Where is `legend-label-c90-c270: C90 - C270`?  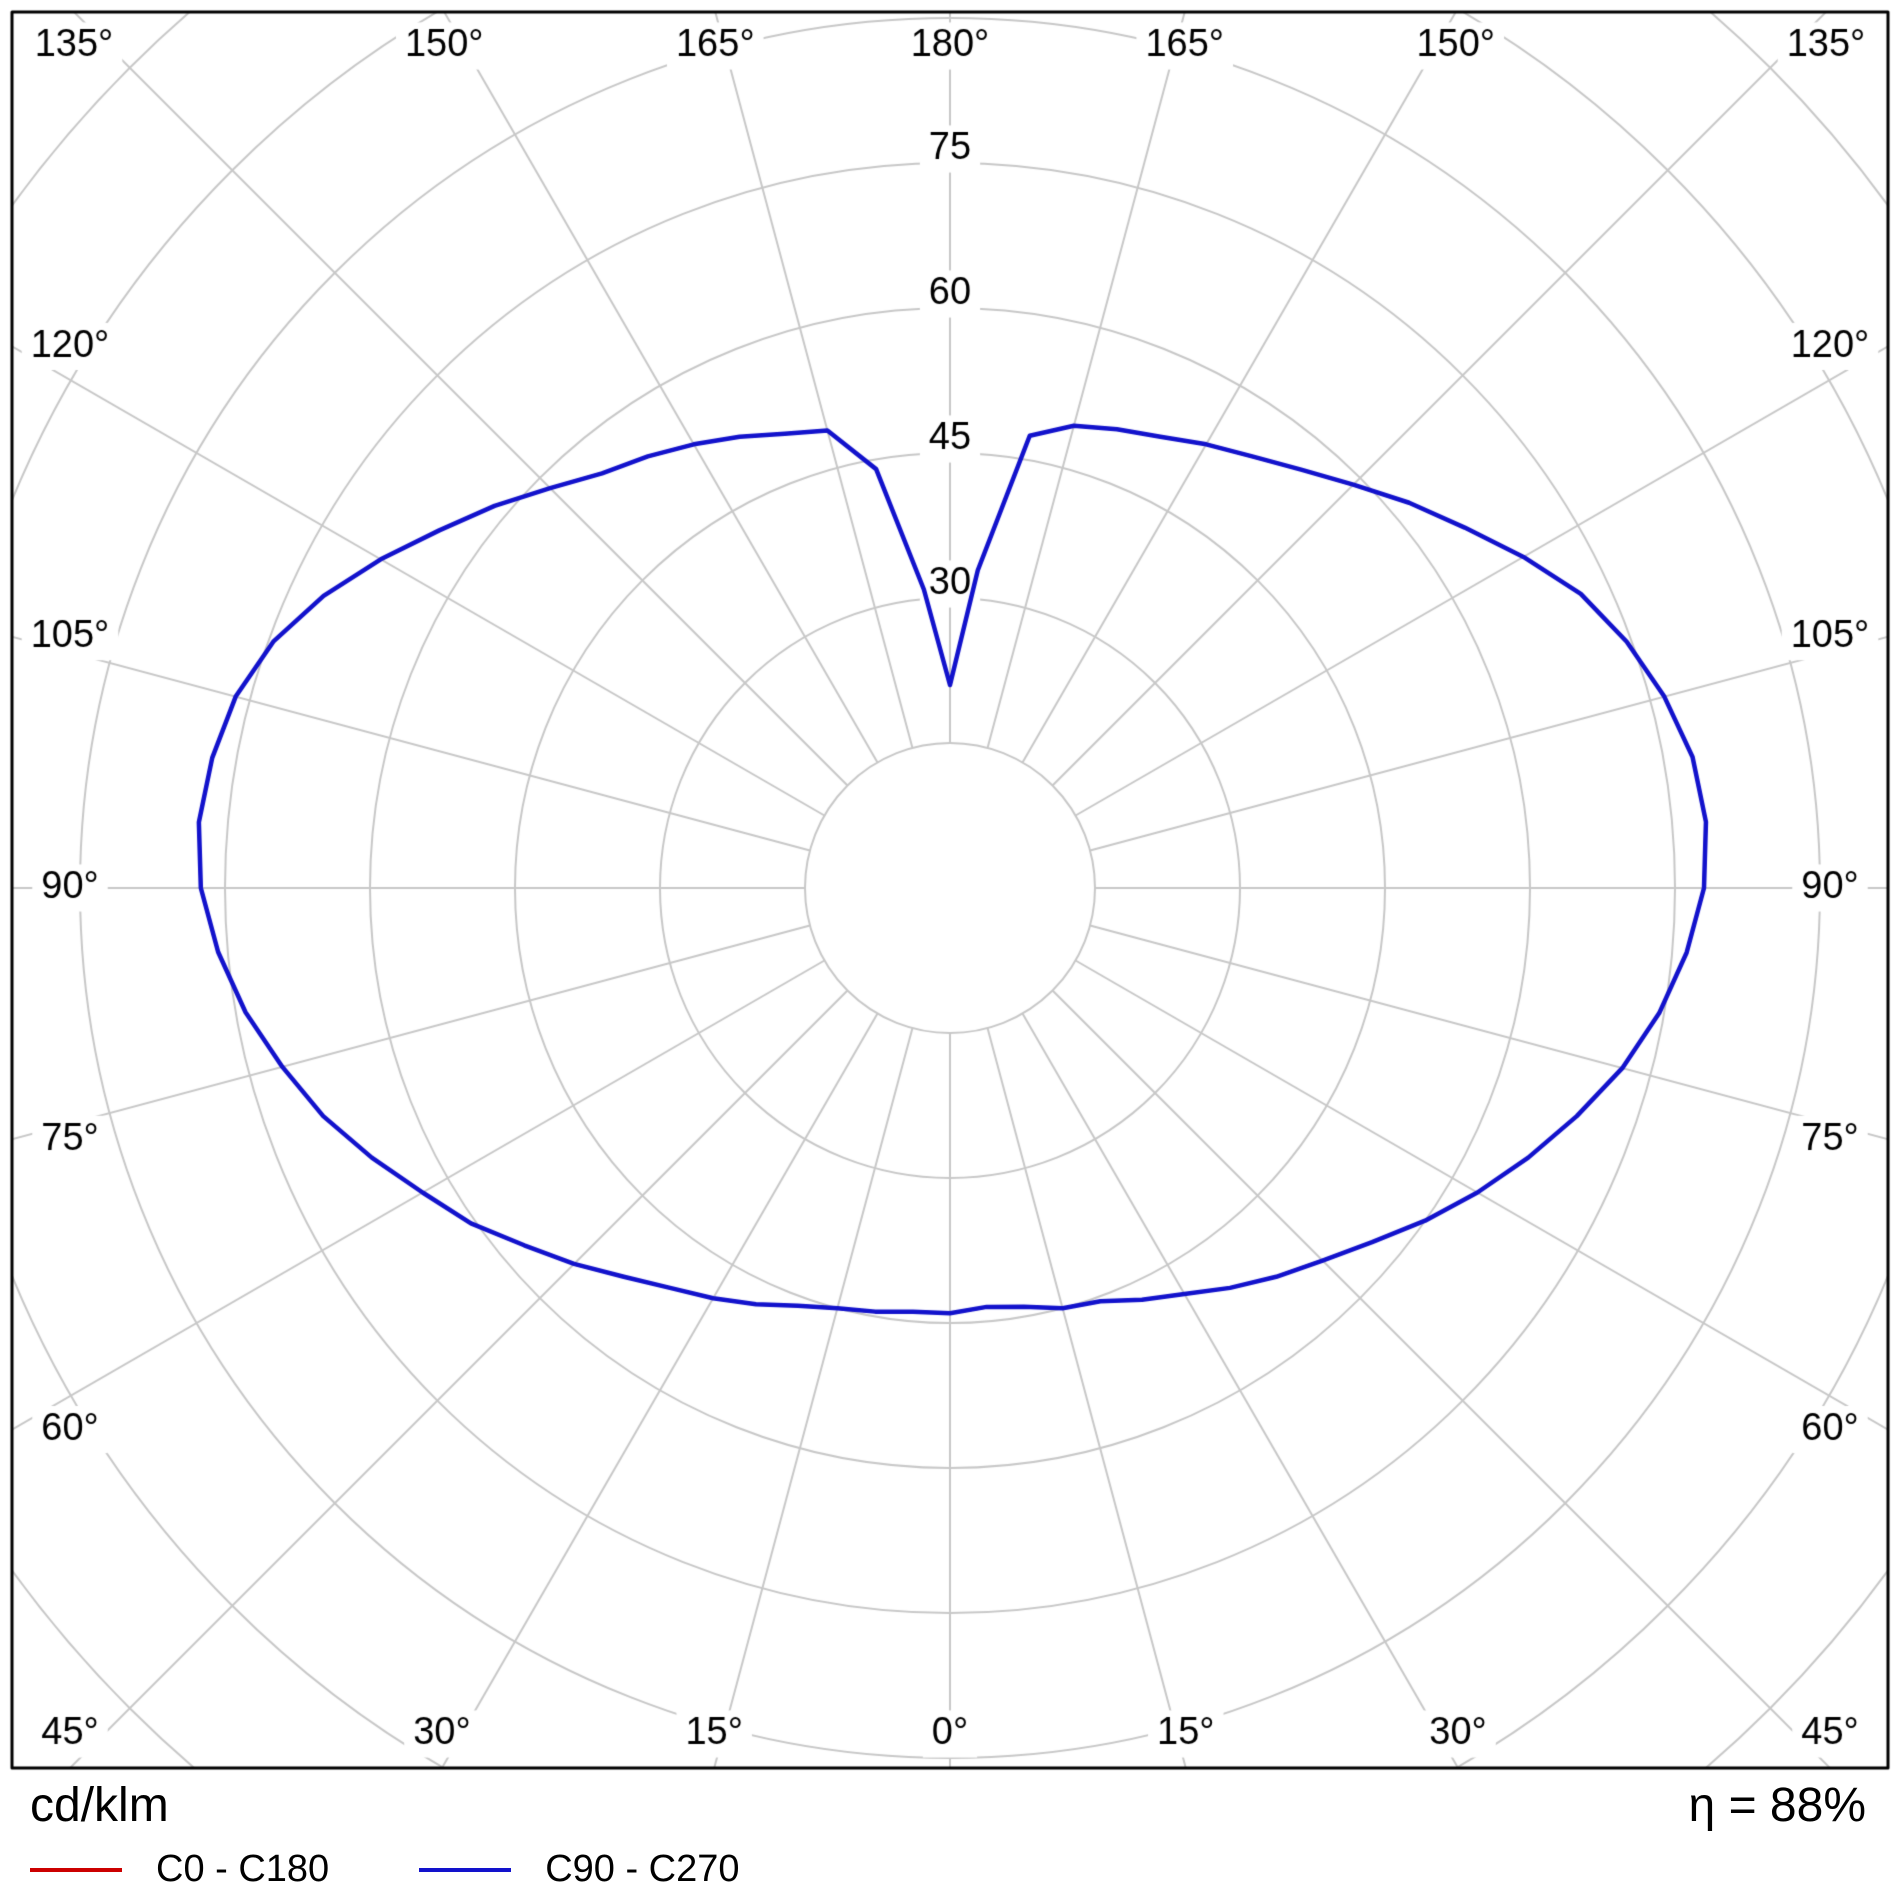 legend-label-c90-c270: C90 - C270 is located at coordinates (642, 1869).